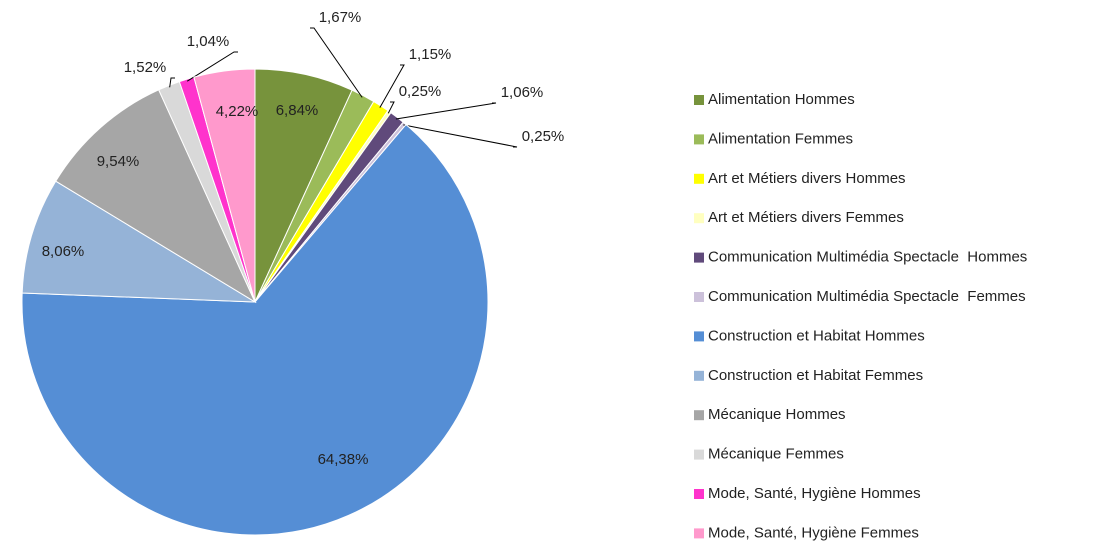 The image size is (1099, 551). Describe the element at coordinates (807, 178) in the screenshot. I see `legend-label: Art et Métiers divers Hommes` at that location.